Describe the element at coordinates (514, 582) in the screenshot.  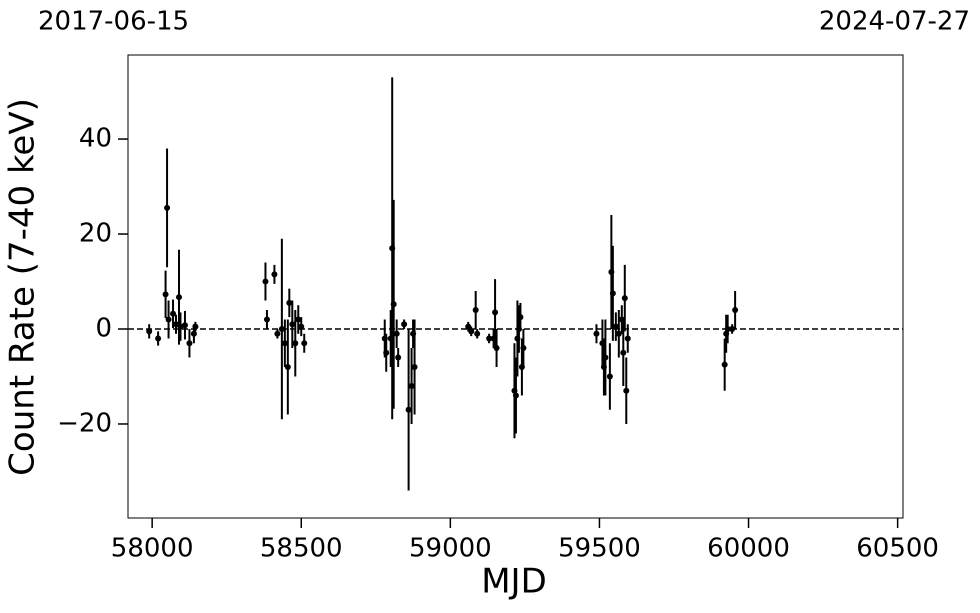
I see `x-axis-label: MJD` at that location.